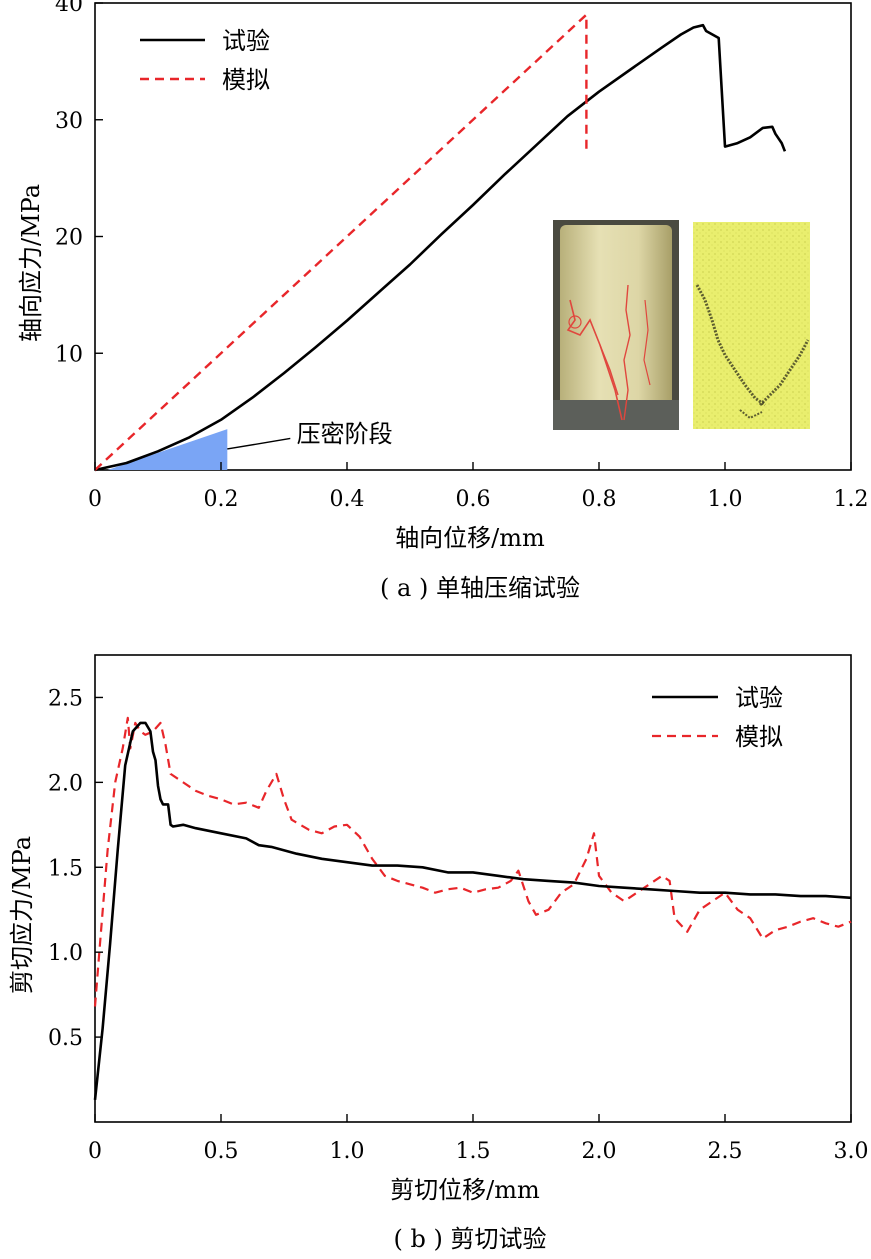 This screenshot has height=1259, width=871. What do you see at coordinates (465, 1190) in the screenshot?
I see `chart-b-xlabel: 剪切位移/mm` at bounding box center [465, 1190].